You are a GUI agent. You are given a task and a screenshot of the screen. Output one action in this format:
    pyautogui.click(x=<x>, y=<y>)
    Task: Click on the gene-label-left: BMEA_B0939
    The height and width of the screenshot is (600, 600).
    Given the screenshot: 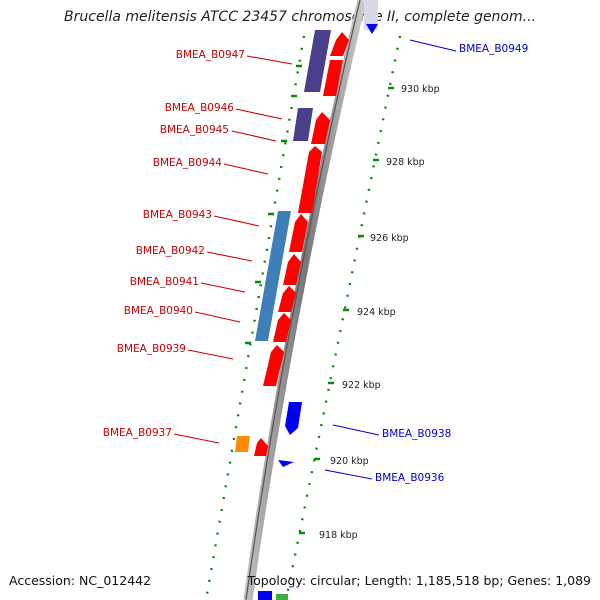 What is the action you would take?
    pyautogui.click(x=151, y=349)
    